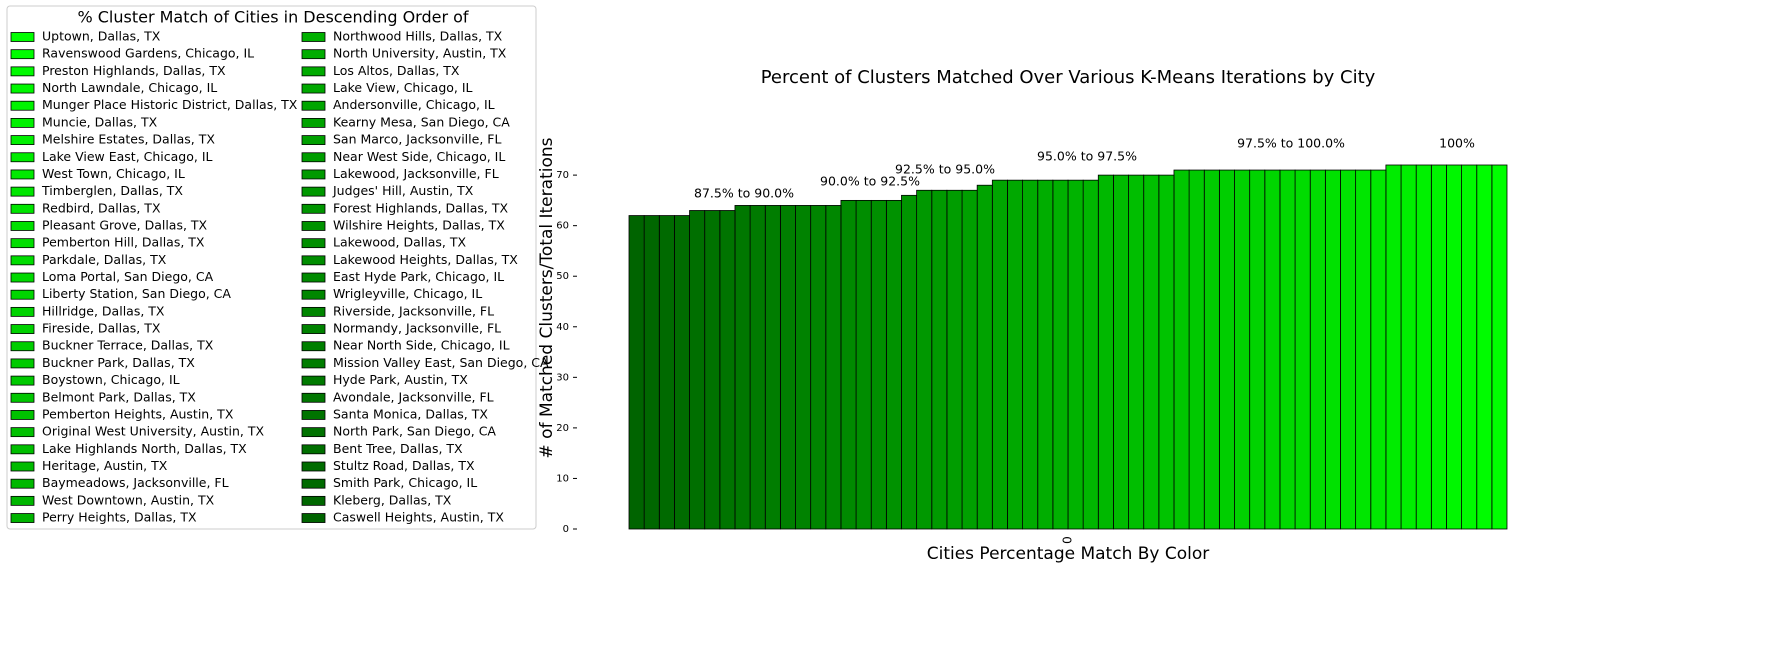 The image size is (1780, 646). What do you see at coordinates (441, 362) in the screenshot?
I see `legend-label: Mission Valley East, San Diego, CA` at bounding box center [441, 362].